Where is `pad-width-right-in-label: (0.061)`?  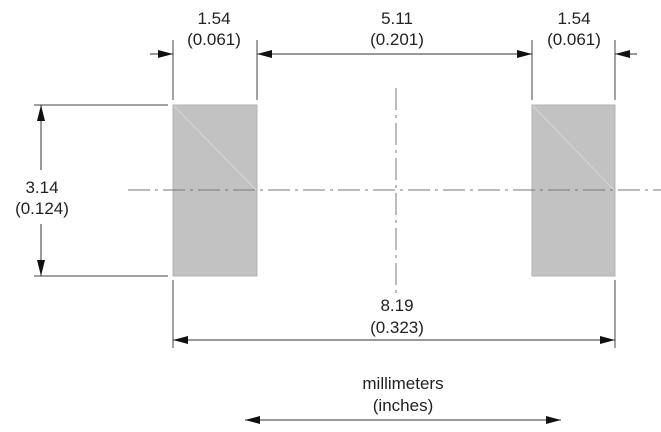 pad-width-right-in-label: (0.061) is located at coordinates (574, 39).